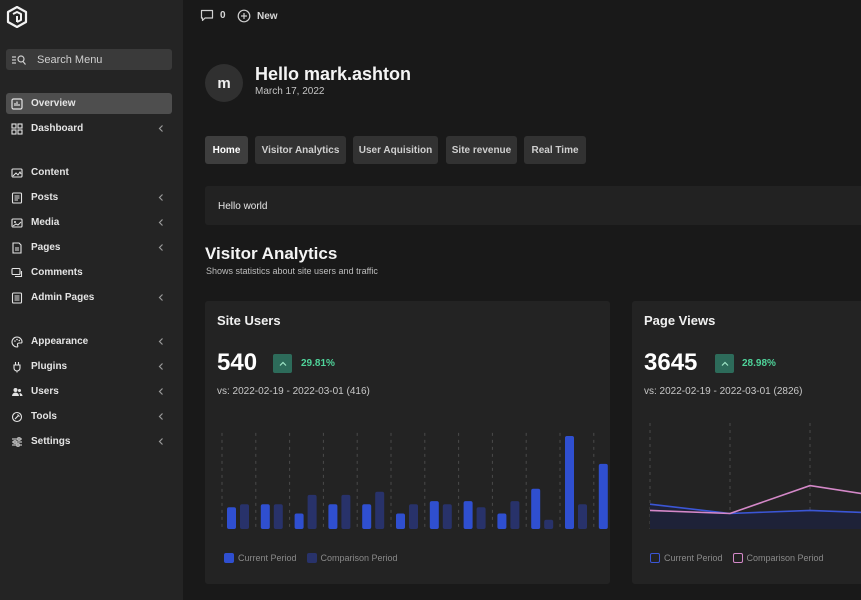 This screenshot has width=861, height=600. What do you see at coordinates (17, 273) in the screenshot?
I see `comments-icon` at bounding box center [17, 273].